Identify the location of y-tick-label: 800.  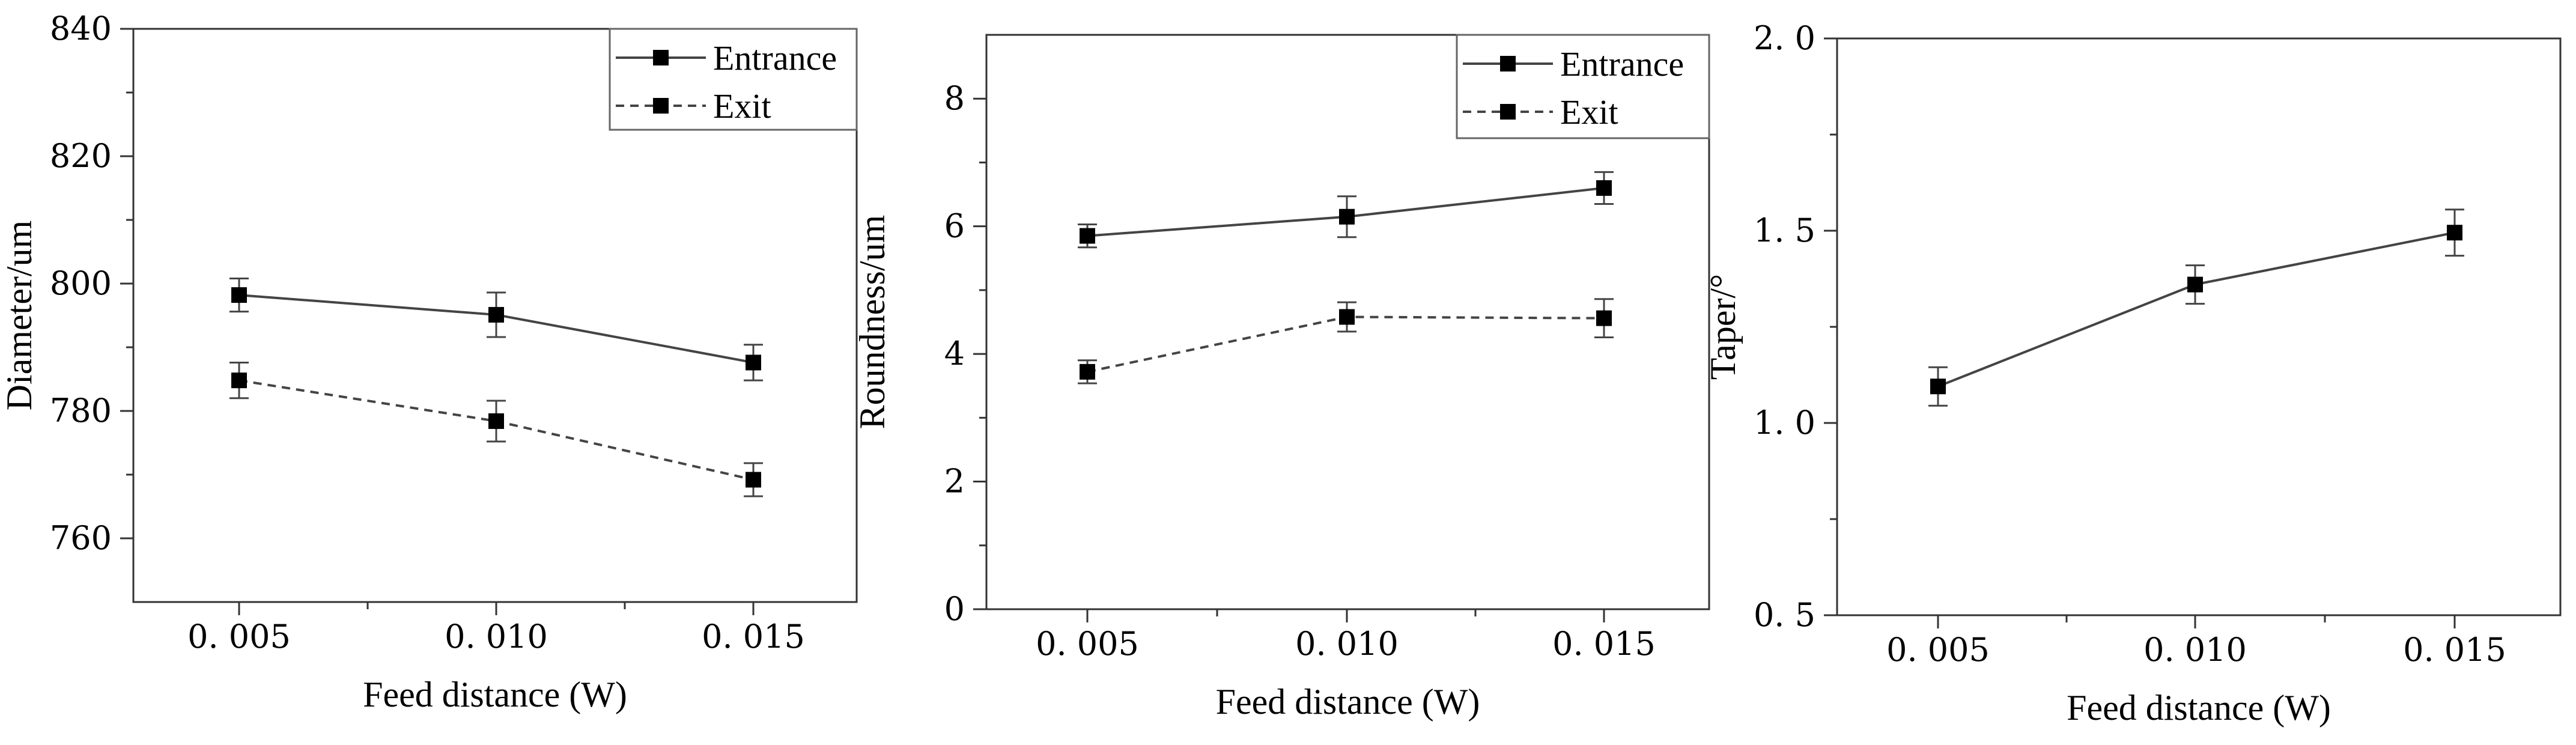
(81, 283).